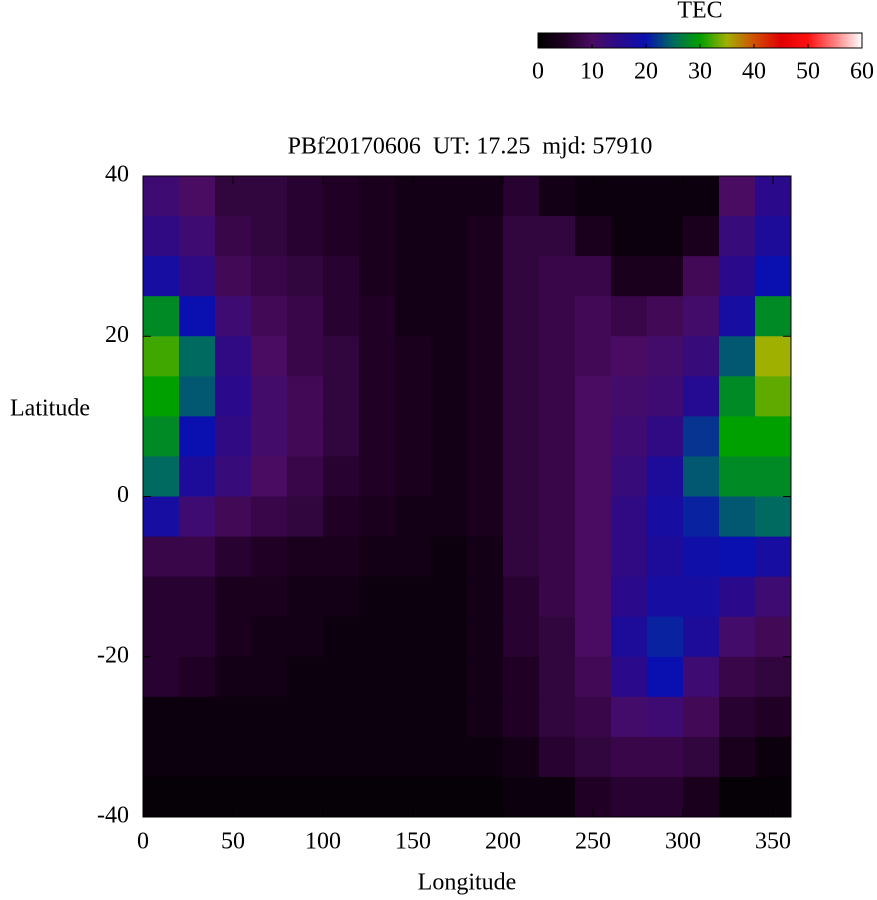  I want to click on x-tick-label: 100, so click(323, 842).